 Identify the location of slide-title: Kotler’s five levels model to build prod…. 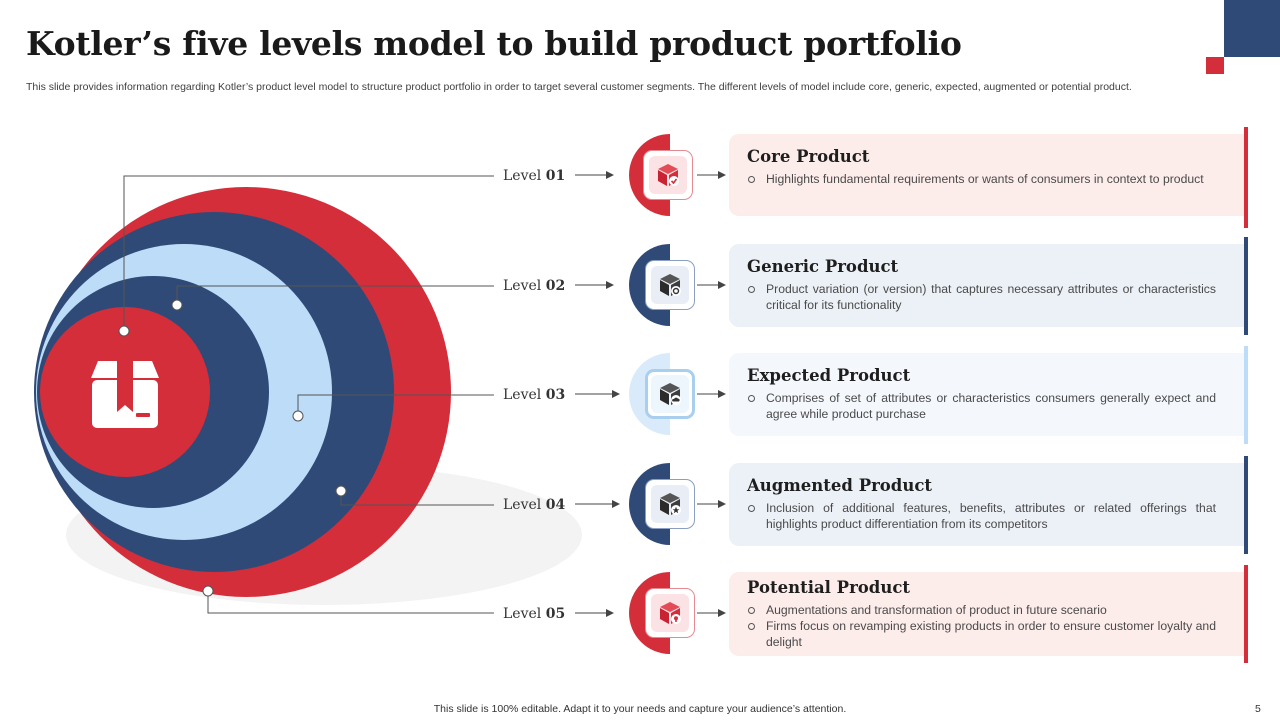
(494, 43).